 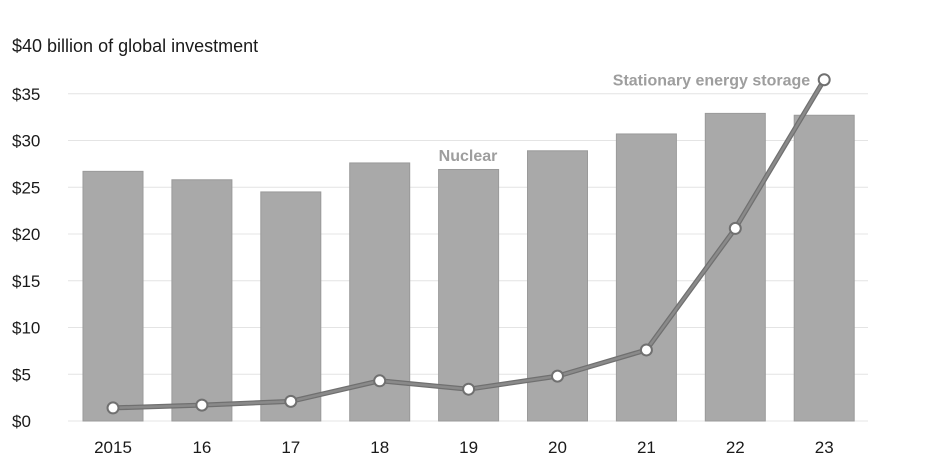 What do you see at coordinates (735, 447) in the screenshot?
I see `x-tick-label: 22` at bounding box center [735, 447].